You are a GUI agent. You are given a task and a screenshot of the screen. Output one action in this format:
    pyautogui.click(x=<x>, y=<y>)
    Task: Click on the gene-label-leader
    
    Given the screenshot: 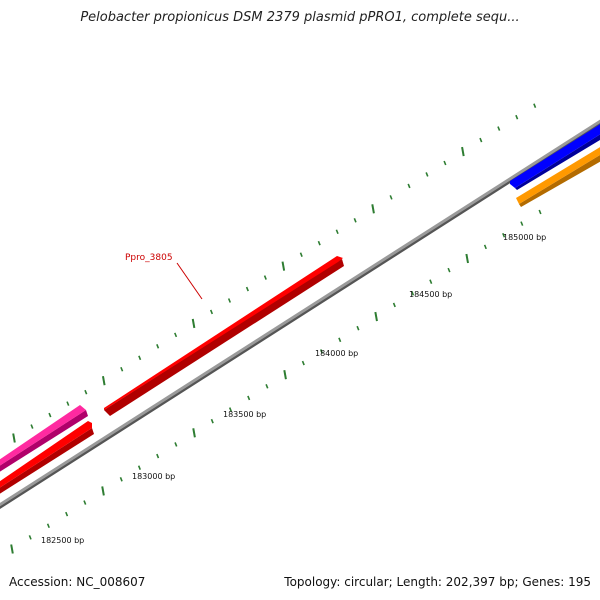 What is the action you would take?
    pyautogui.click(x=189, y=281)
    